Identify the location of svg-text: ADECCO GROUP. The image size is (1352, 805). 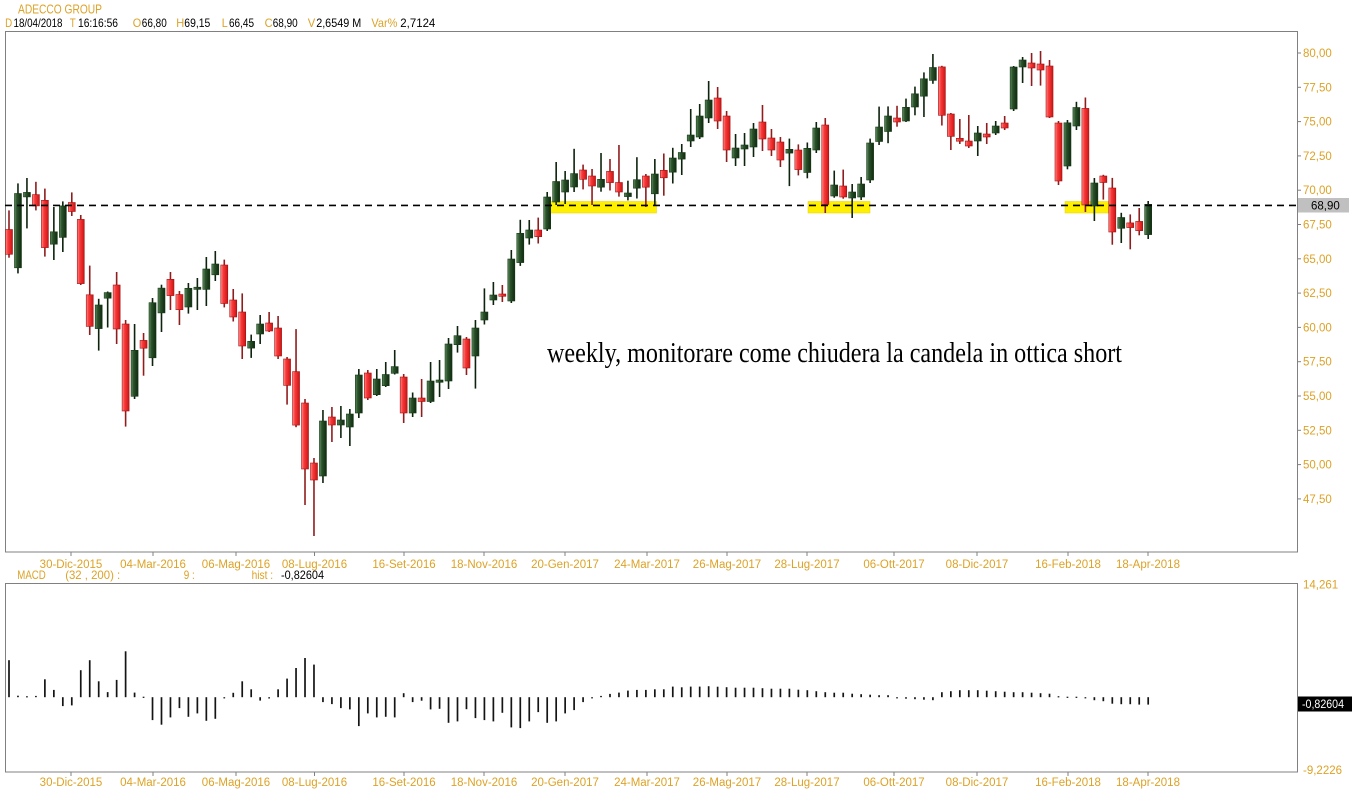
(60, 9).